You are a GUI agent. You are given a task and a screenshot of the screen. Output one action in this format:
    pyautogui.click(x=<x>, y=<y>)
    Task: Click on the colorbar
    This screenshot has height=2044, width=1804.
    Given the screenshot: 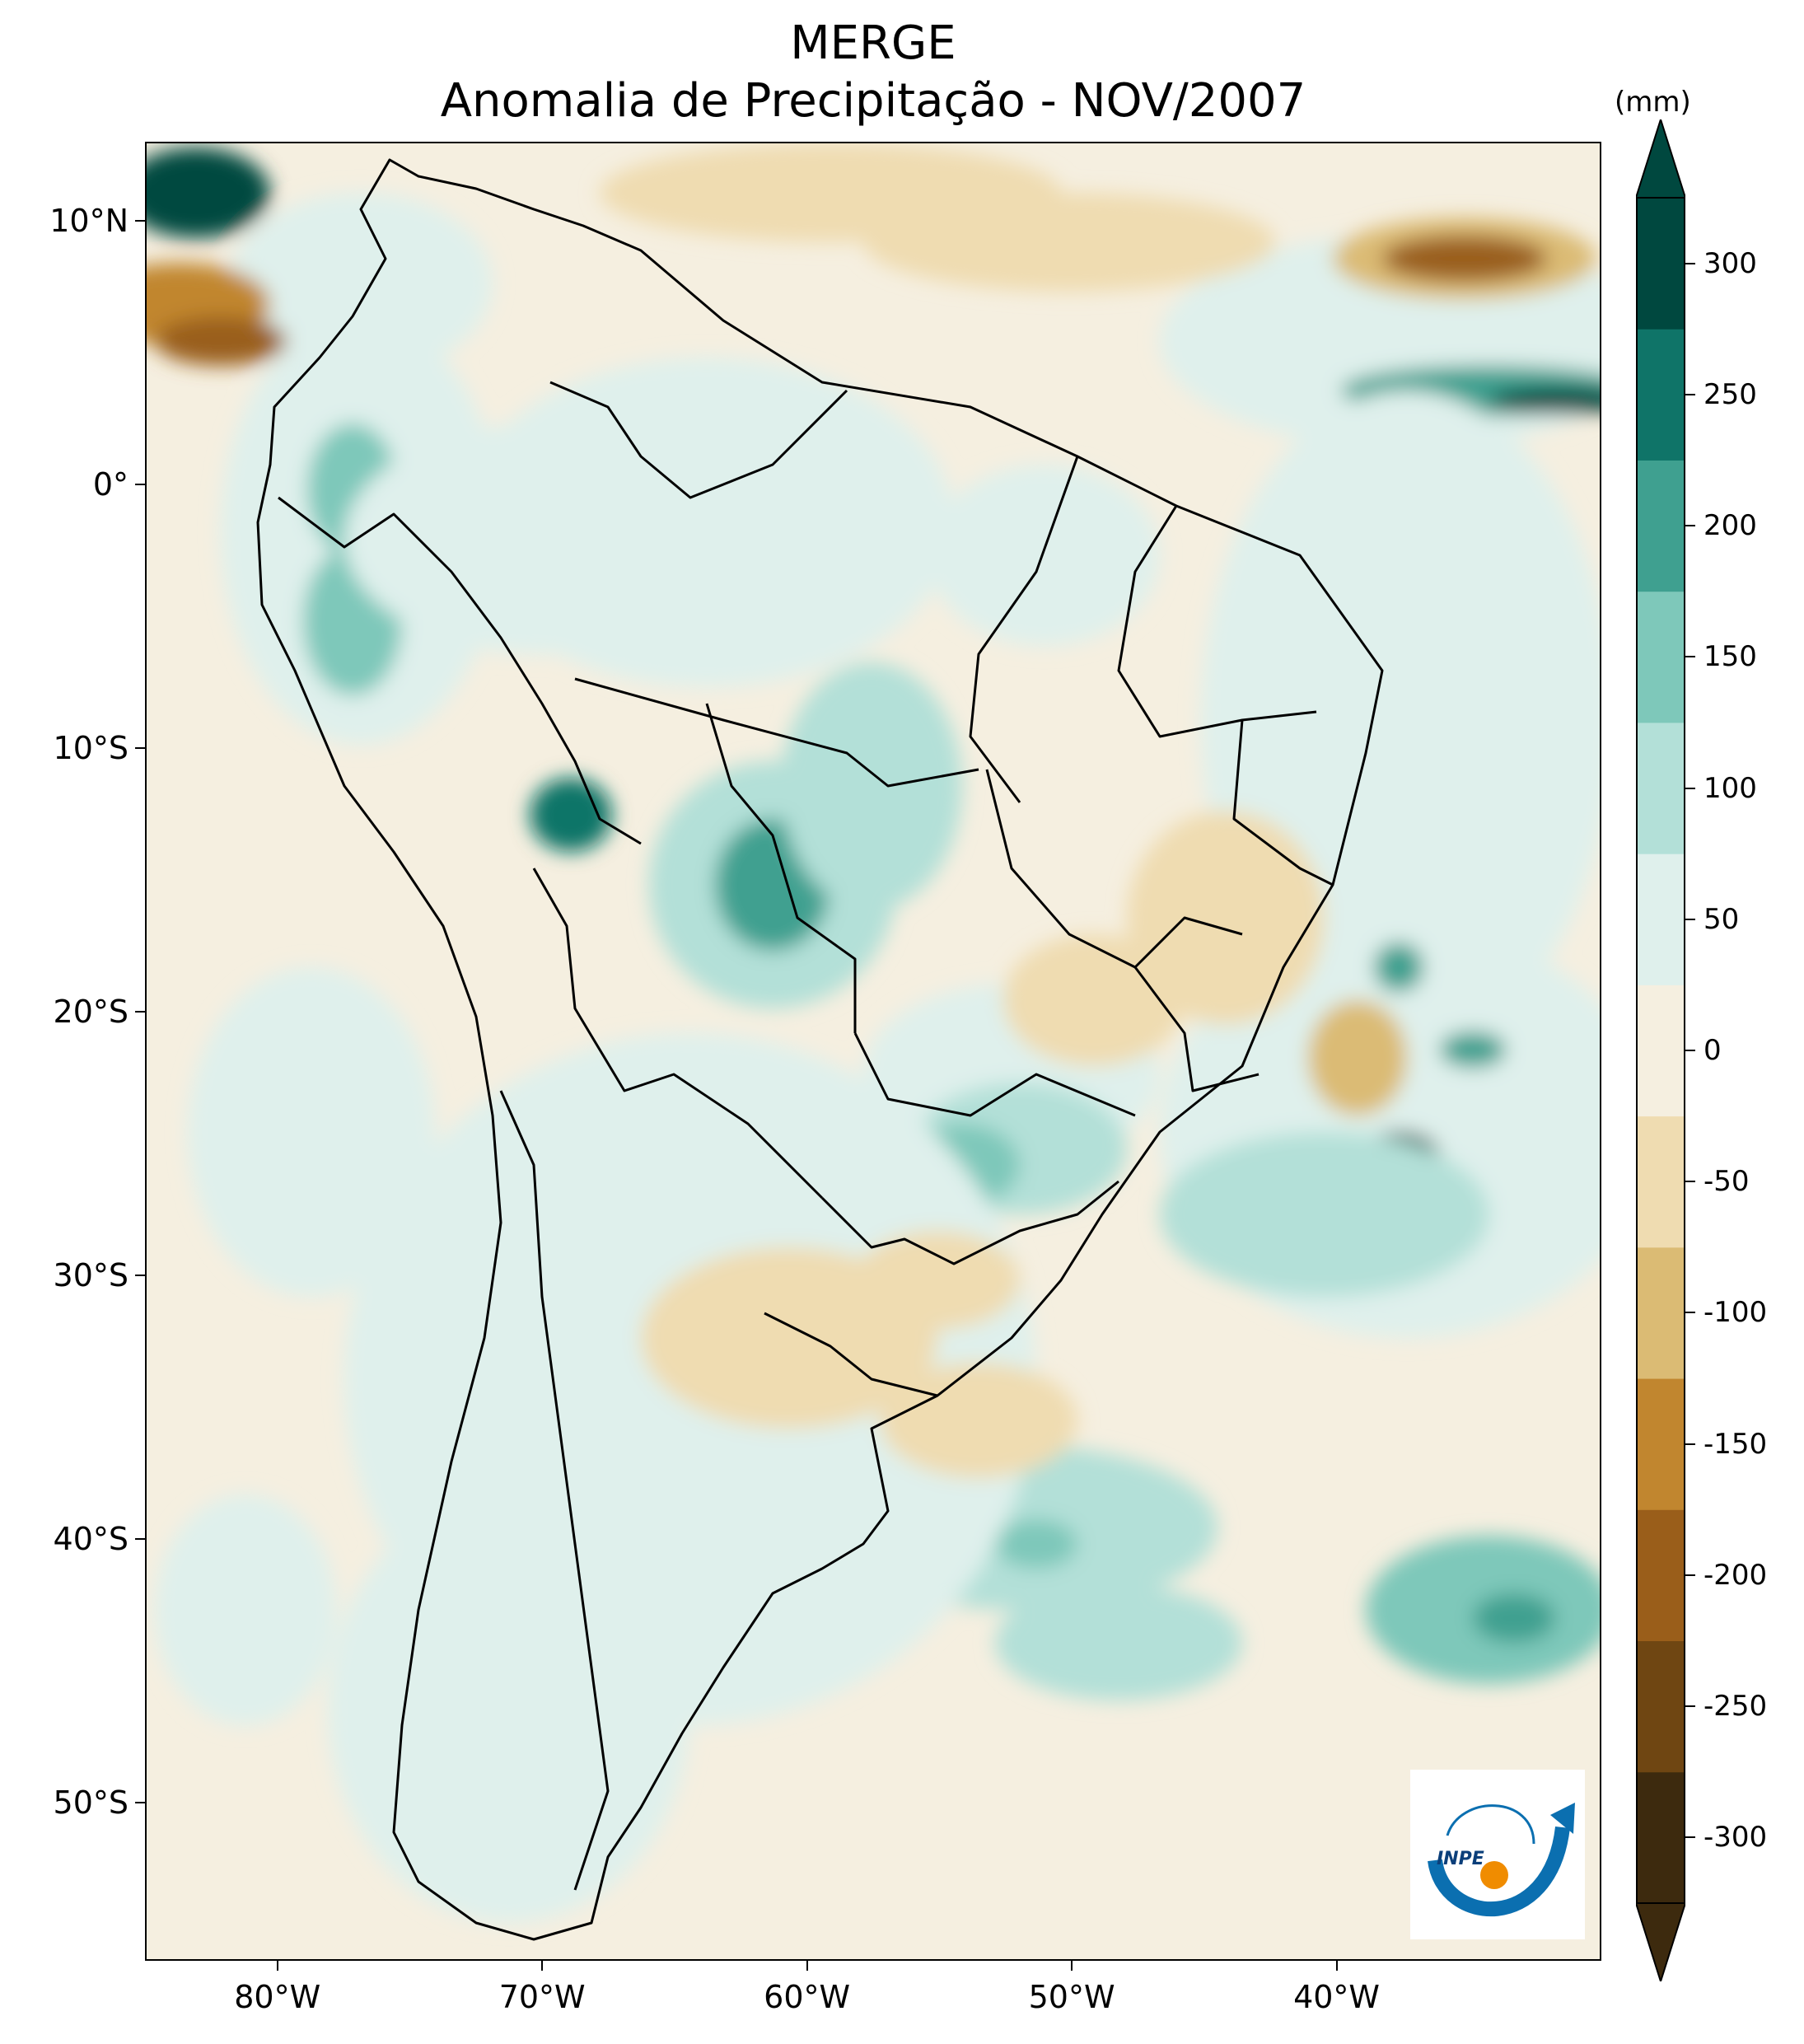 What is the action you would take?
    pyautogui.click(x=1660, y=1050)
    